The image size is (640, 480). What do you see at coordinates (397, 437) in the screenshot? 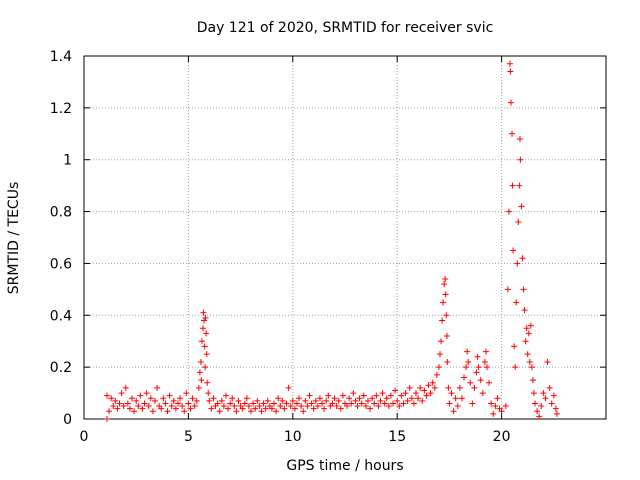
I see `x-tick-label: 15` at bounding box center [397, 437].